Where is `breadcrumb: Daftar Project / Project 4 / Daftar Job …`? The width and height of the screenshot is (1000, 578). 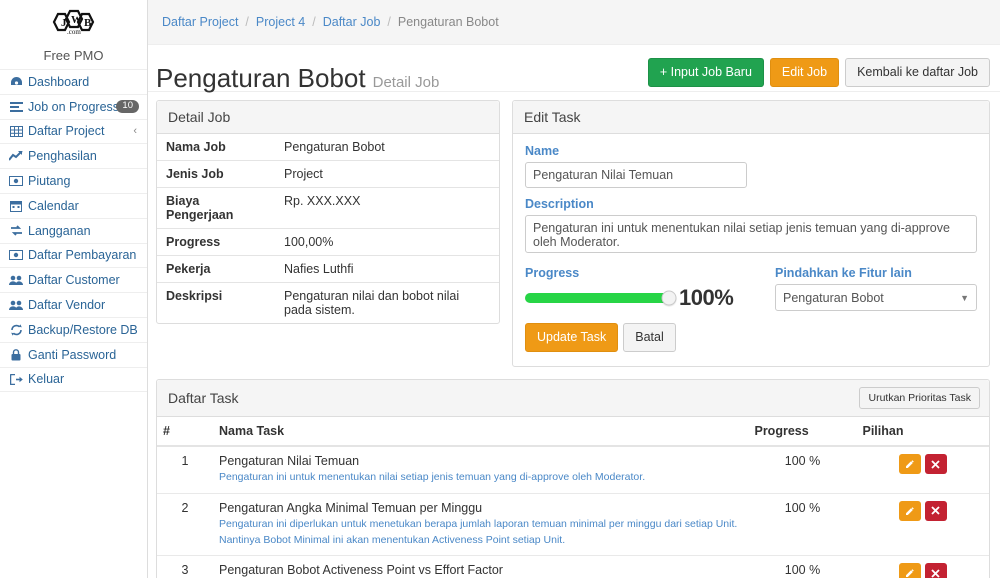 breadcrumb: Daftar Project / Project 4 / Daftar Job … is located at coordinates (574, 22).